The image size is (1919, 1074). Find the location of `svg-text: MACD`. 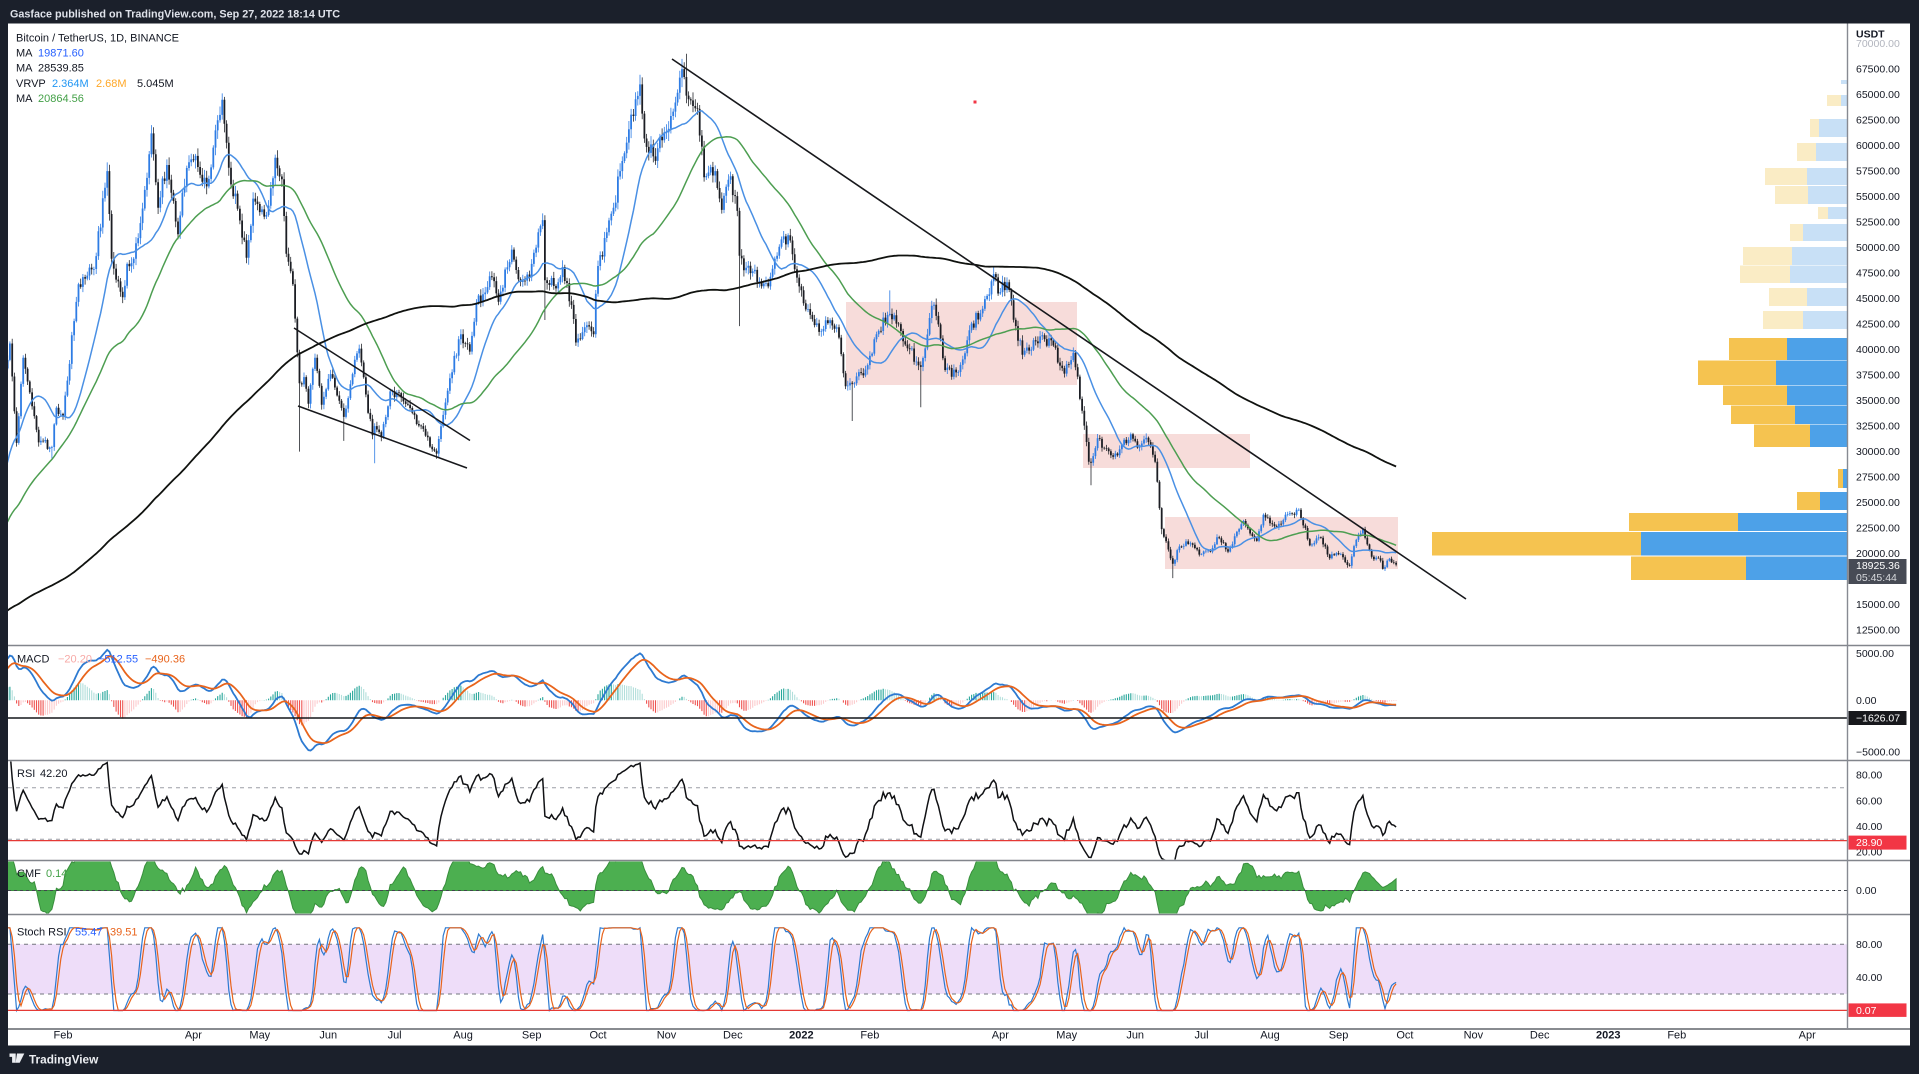

svg-text: MACD is located at coordinates (33, 660).